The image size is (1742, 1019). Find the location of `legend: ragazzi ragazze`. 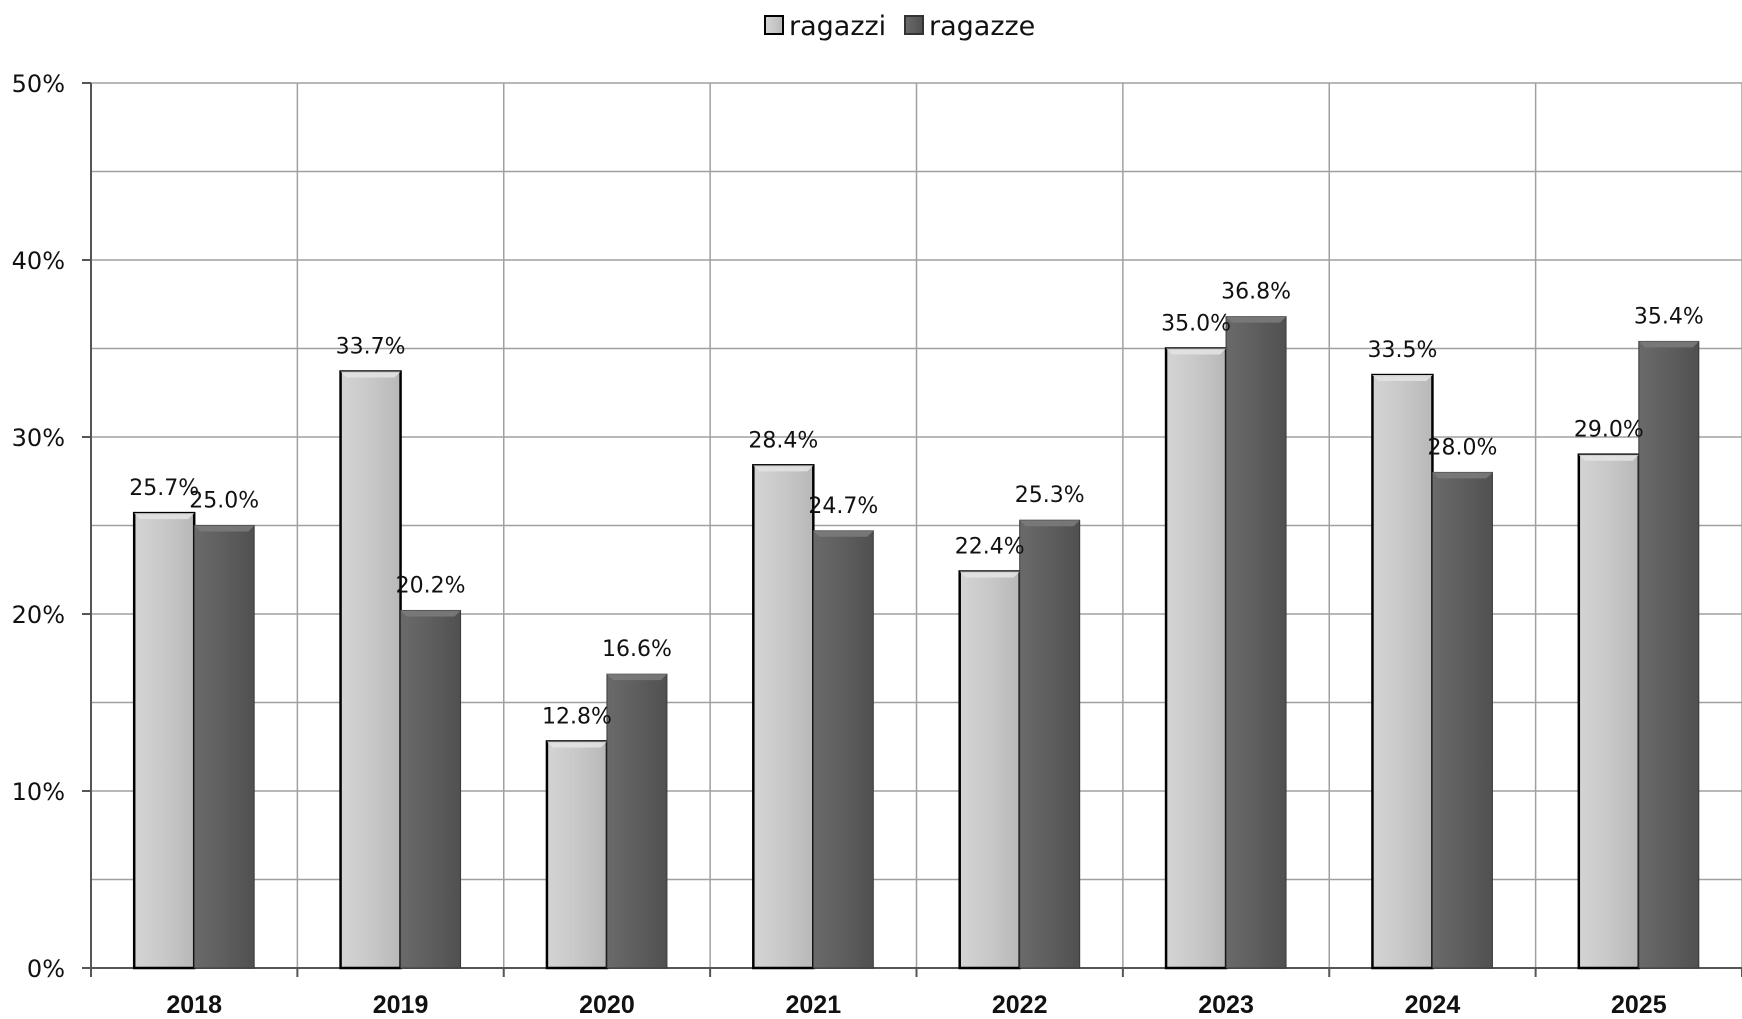

legend: ragazzi ragazze is located at coordinates (899, 26).